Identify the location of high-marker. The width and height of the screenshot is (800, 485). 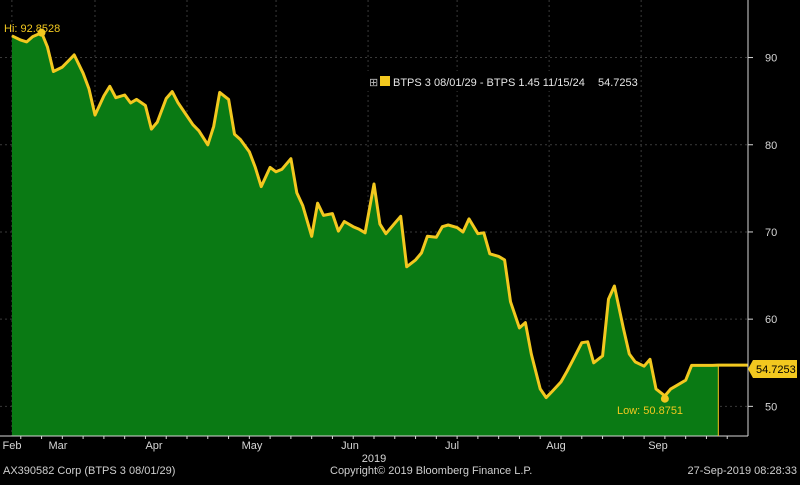
(41, 32).